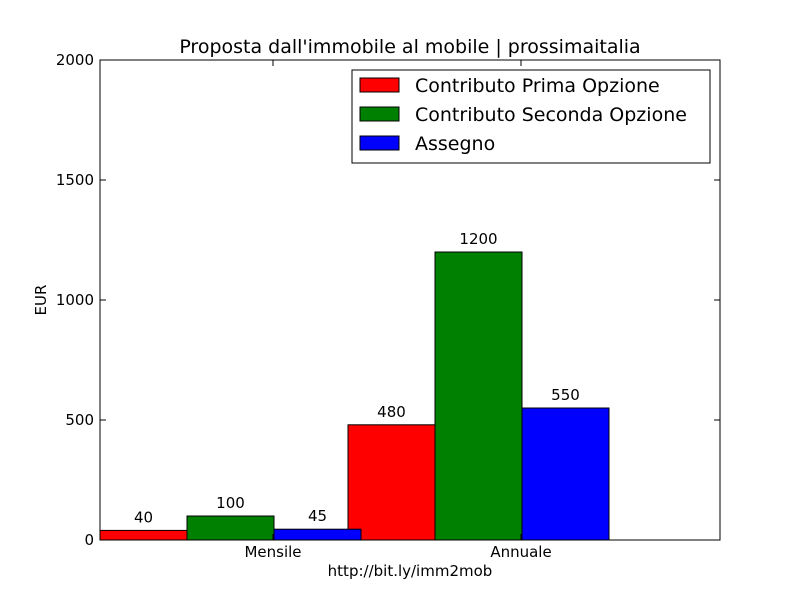 This screenshot has width=800, height=600. What do you see at coordinates (391, 482) in the screenshot?
I see `bar-1-annuale` at bounding box center [391, 482].